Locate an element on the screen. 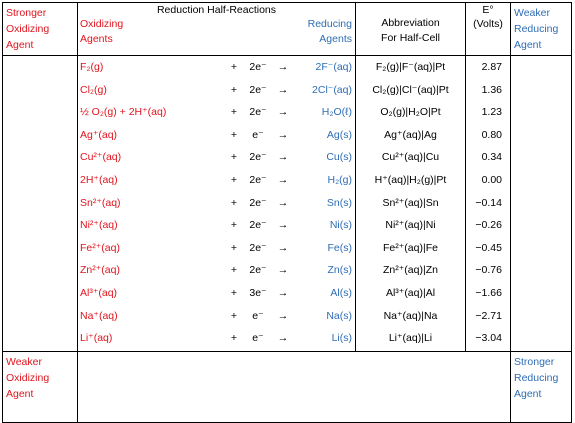 The width and height of the screenshot is (575, 423). oxidizing-agent: F₂(g) is located at coordinates (92, 67).